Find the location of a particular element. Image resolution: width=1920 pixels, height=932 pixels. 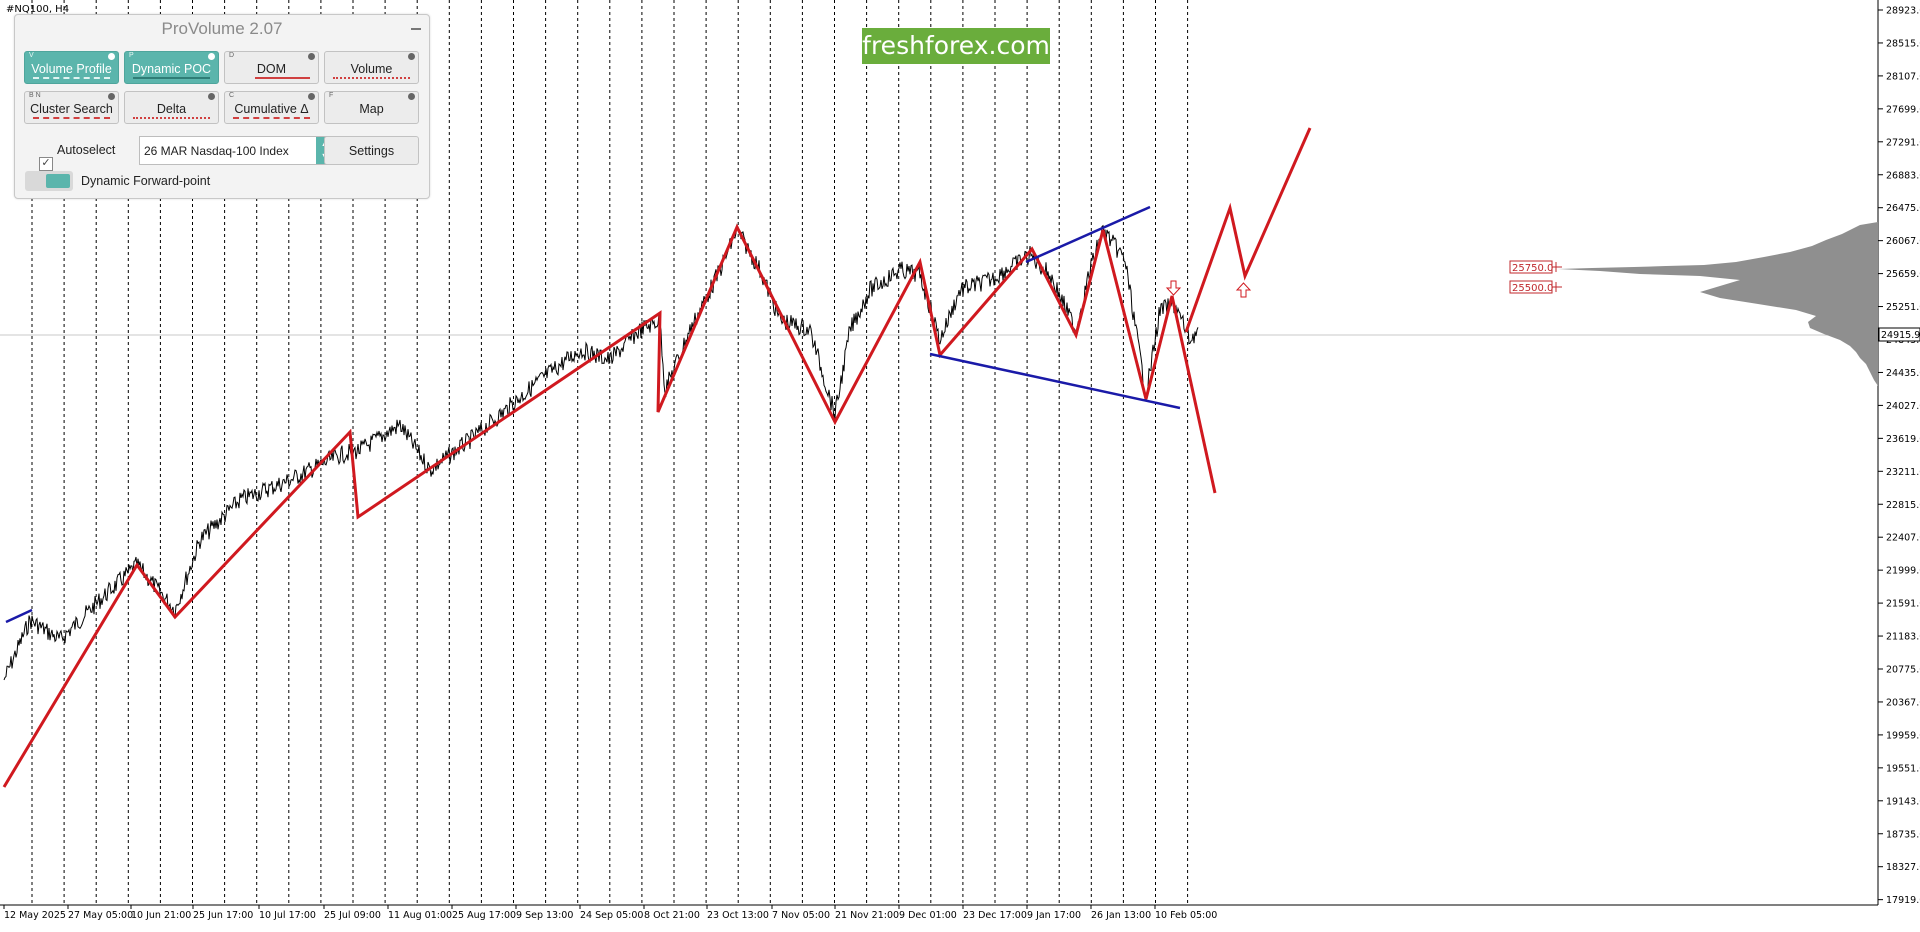

price-tick-label: 28923.0 is located at coordinates (1903, 11).